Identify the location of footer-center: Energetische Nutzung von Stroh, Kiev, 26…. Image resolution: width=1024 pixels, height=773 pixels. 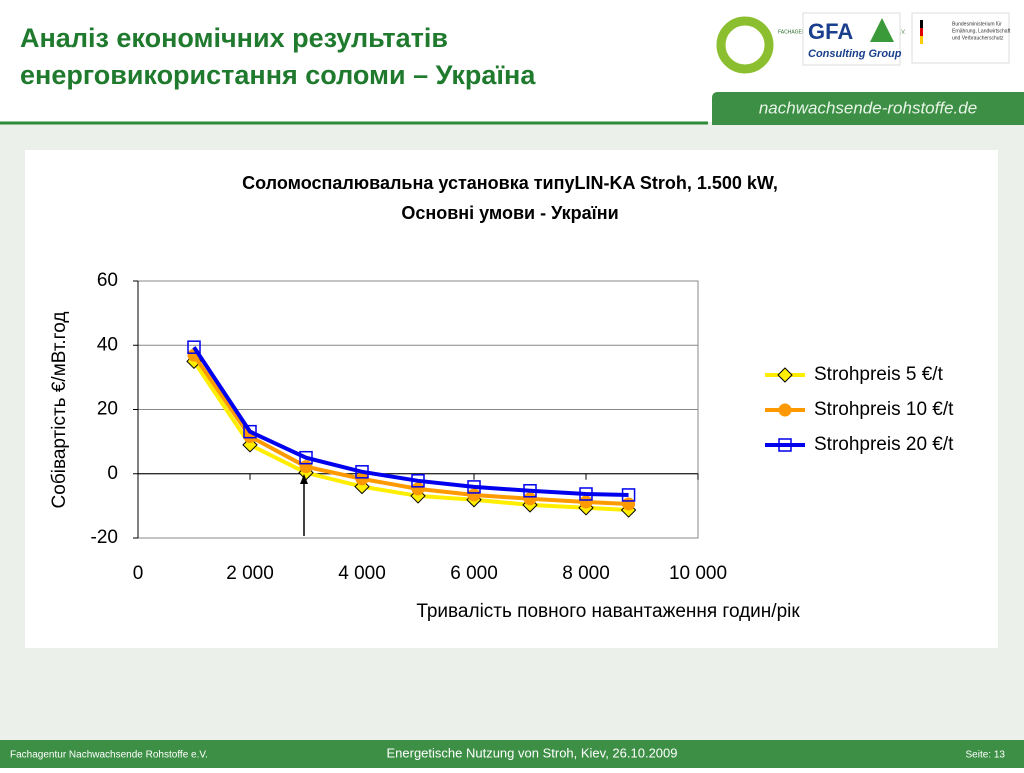
(531, 752).